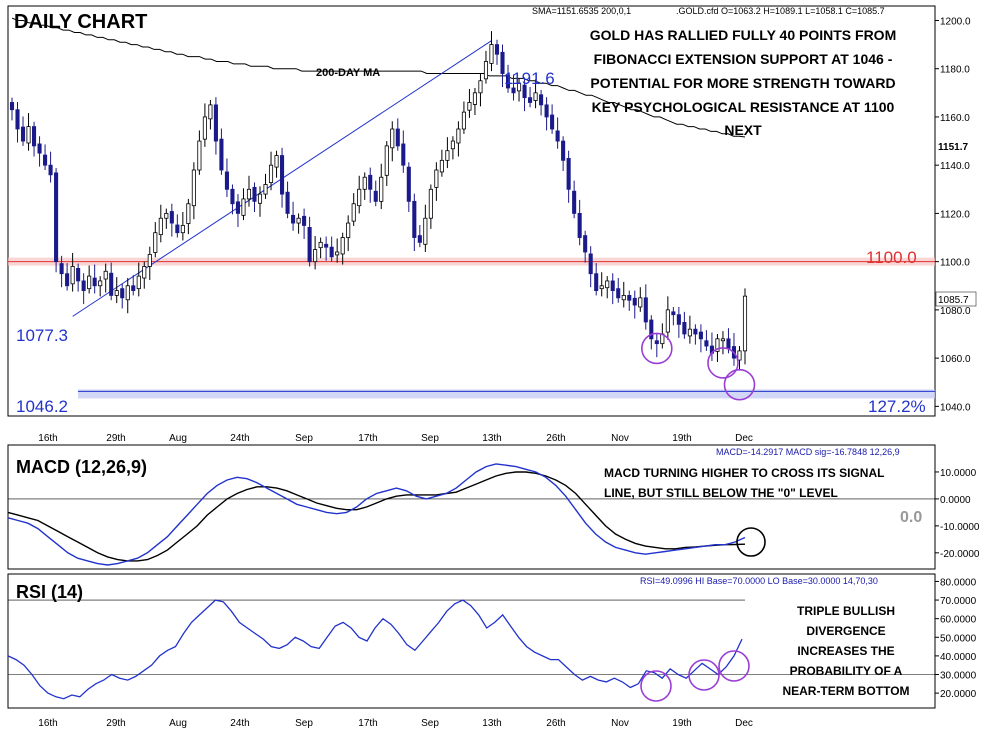  What do you see at coordinates (744, 723) in the screenshot?
I see `x-tick-label-bottom: Dec` at bounding box center [744, 723].